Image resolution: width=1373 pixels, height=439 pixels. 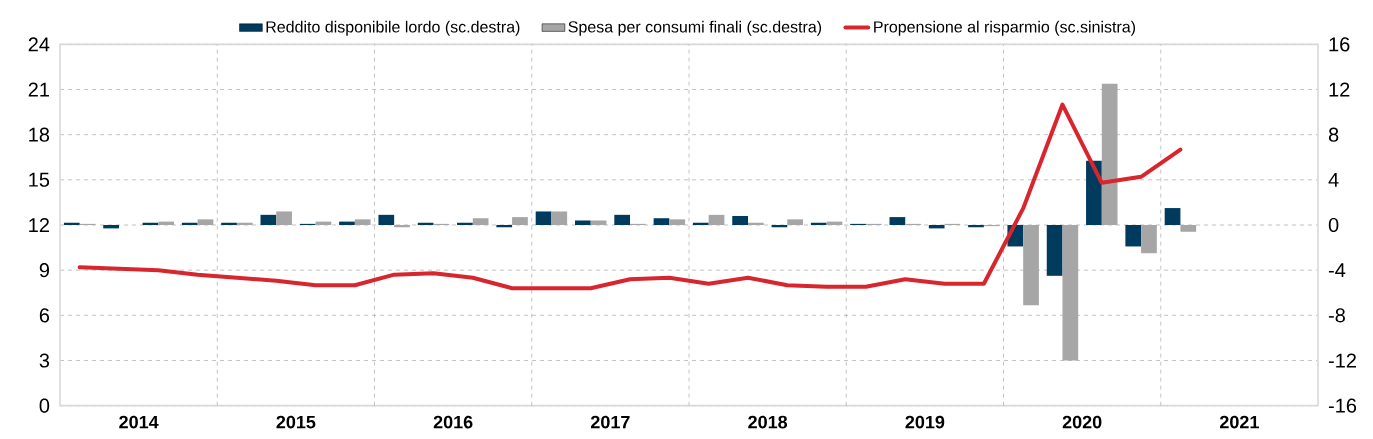 I want to click on x-tick-label: 2018, so click(x=768, y=422).